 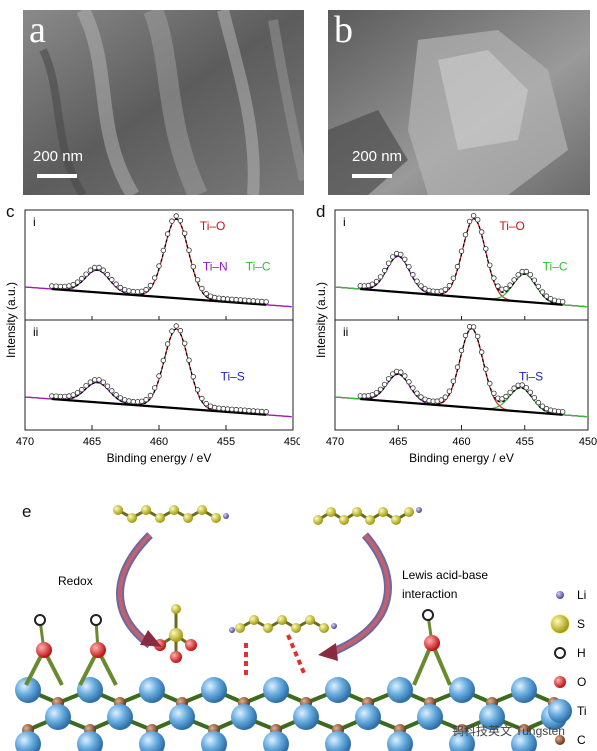 What do you see at coordinates (92, 442) in the screenshot?
I see `x-tick-label: 465` at bounding box center [92, 442].